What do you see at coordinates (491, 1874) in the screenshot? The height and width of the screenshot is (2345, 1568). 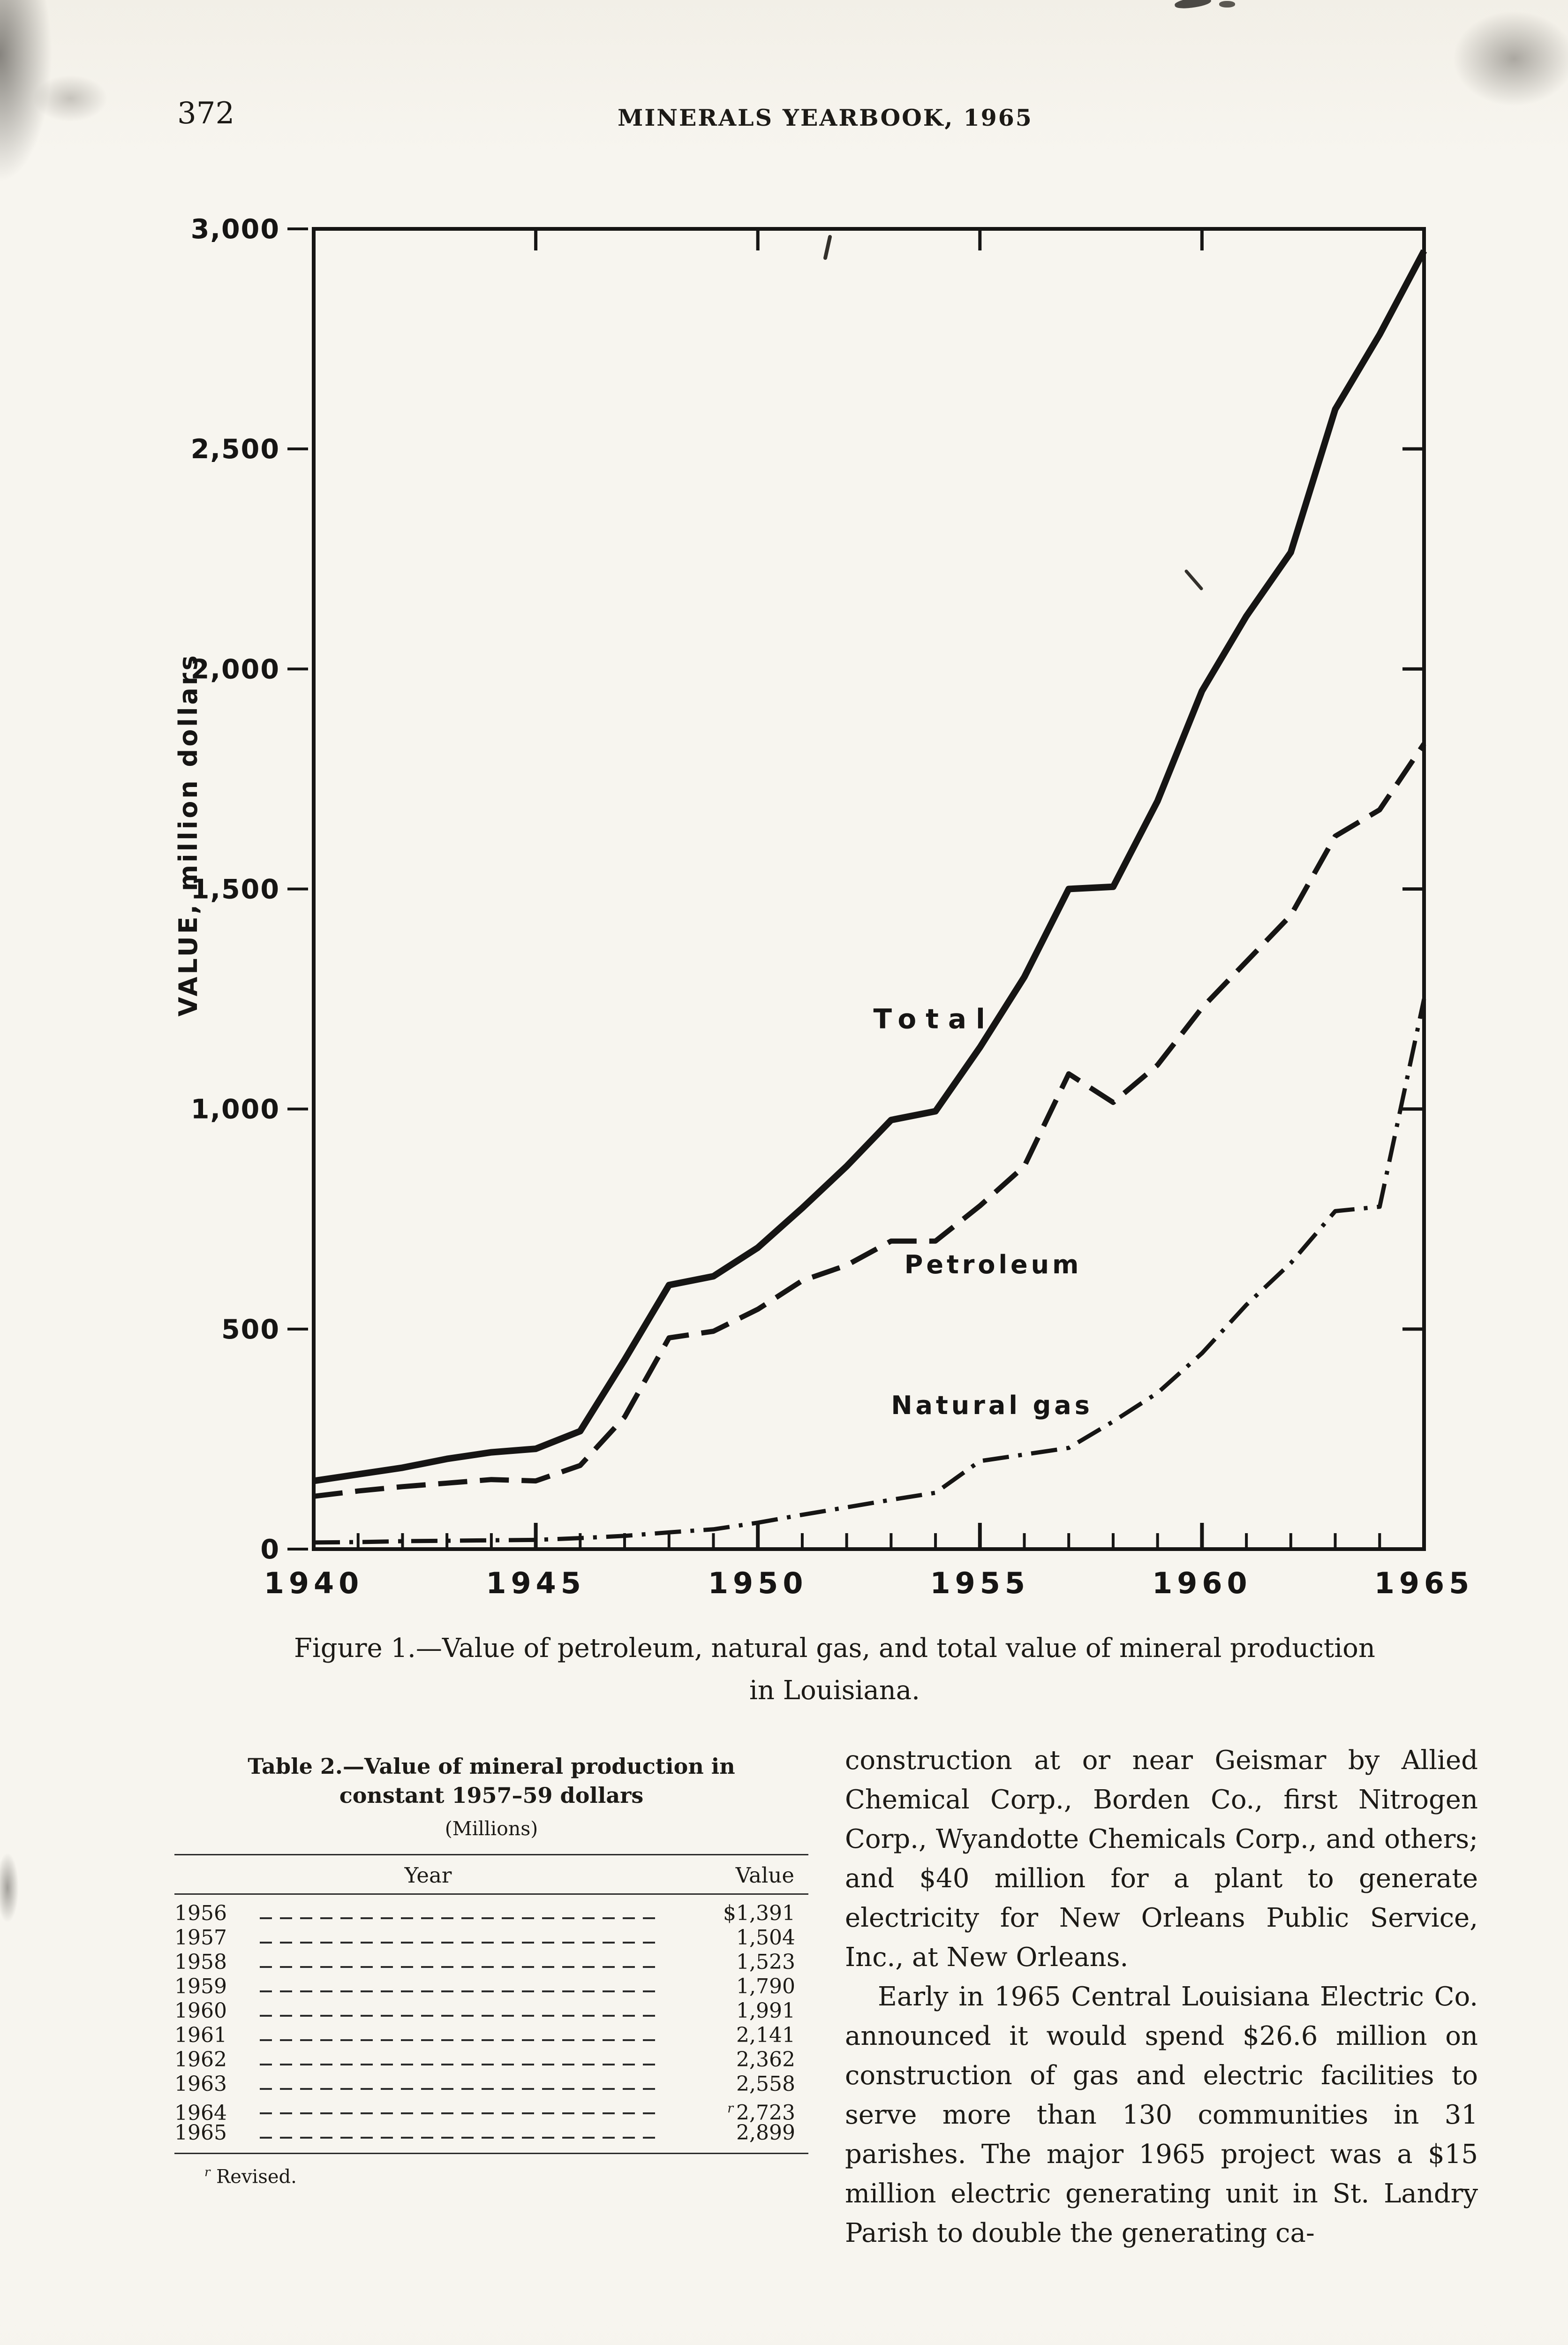 I see `table-header-row: Year Value` at bounding box center [491, 1874].